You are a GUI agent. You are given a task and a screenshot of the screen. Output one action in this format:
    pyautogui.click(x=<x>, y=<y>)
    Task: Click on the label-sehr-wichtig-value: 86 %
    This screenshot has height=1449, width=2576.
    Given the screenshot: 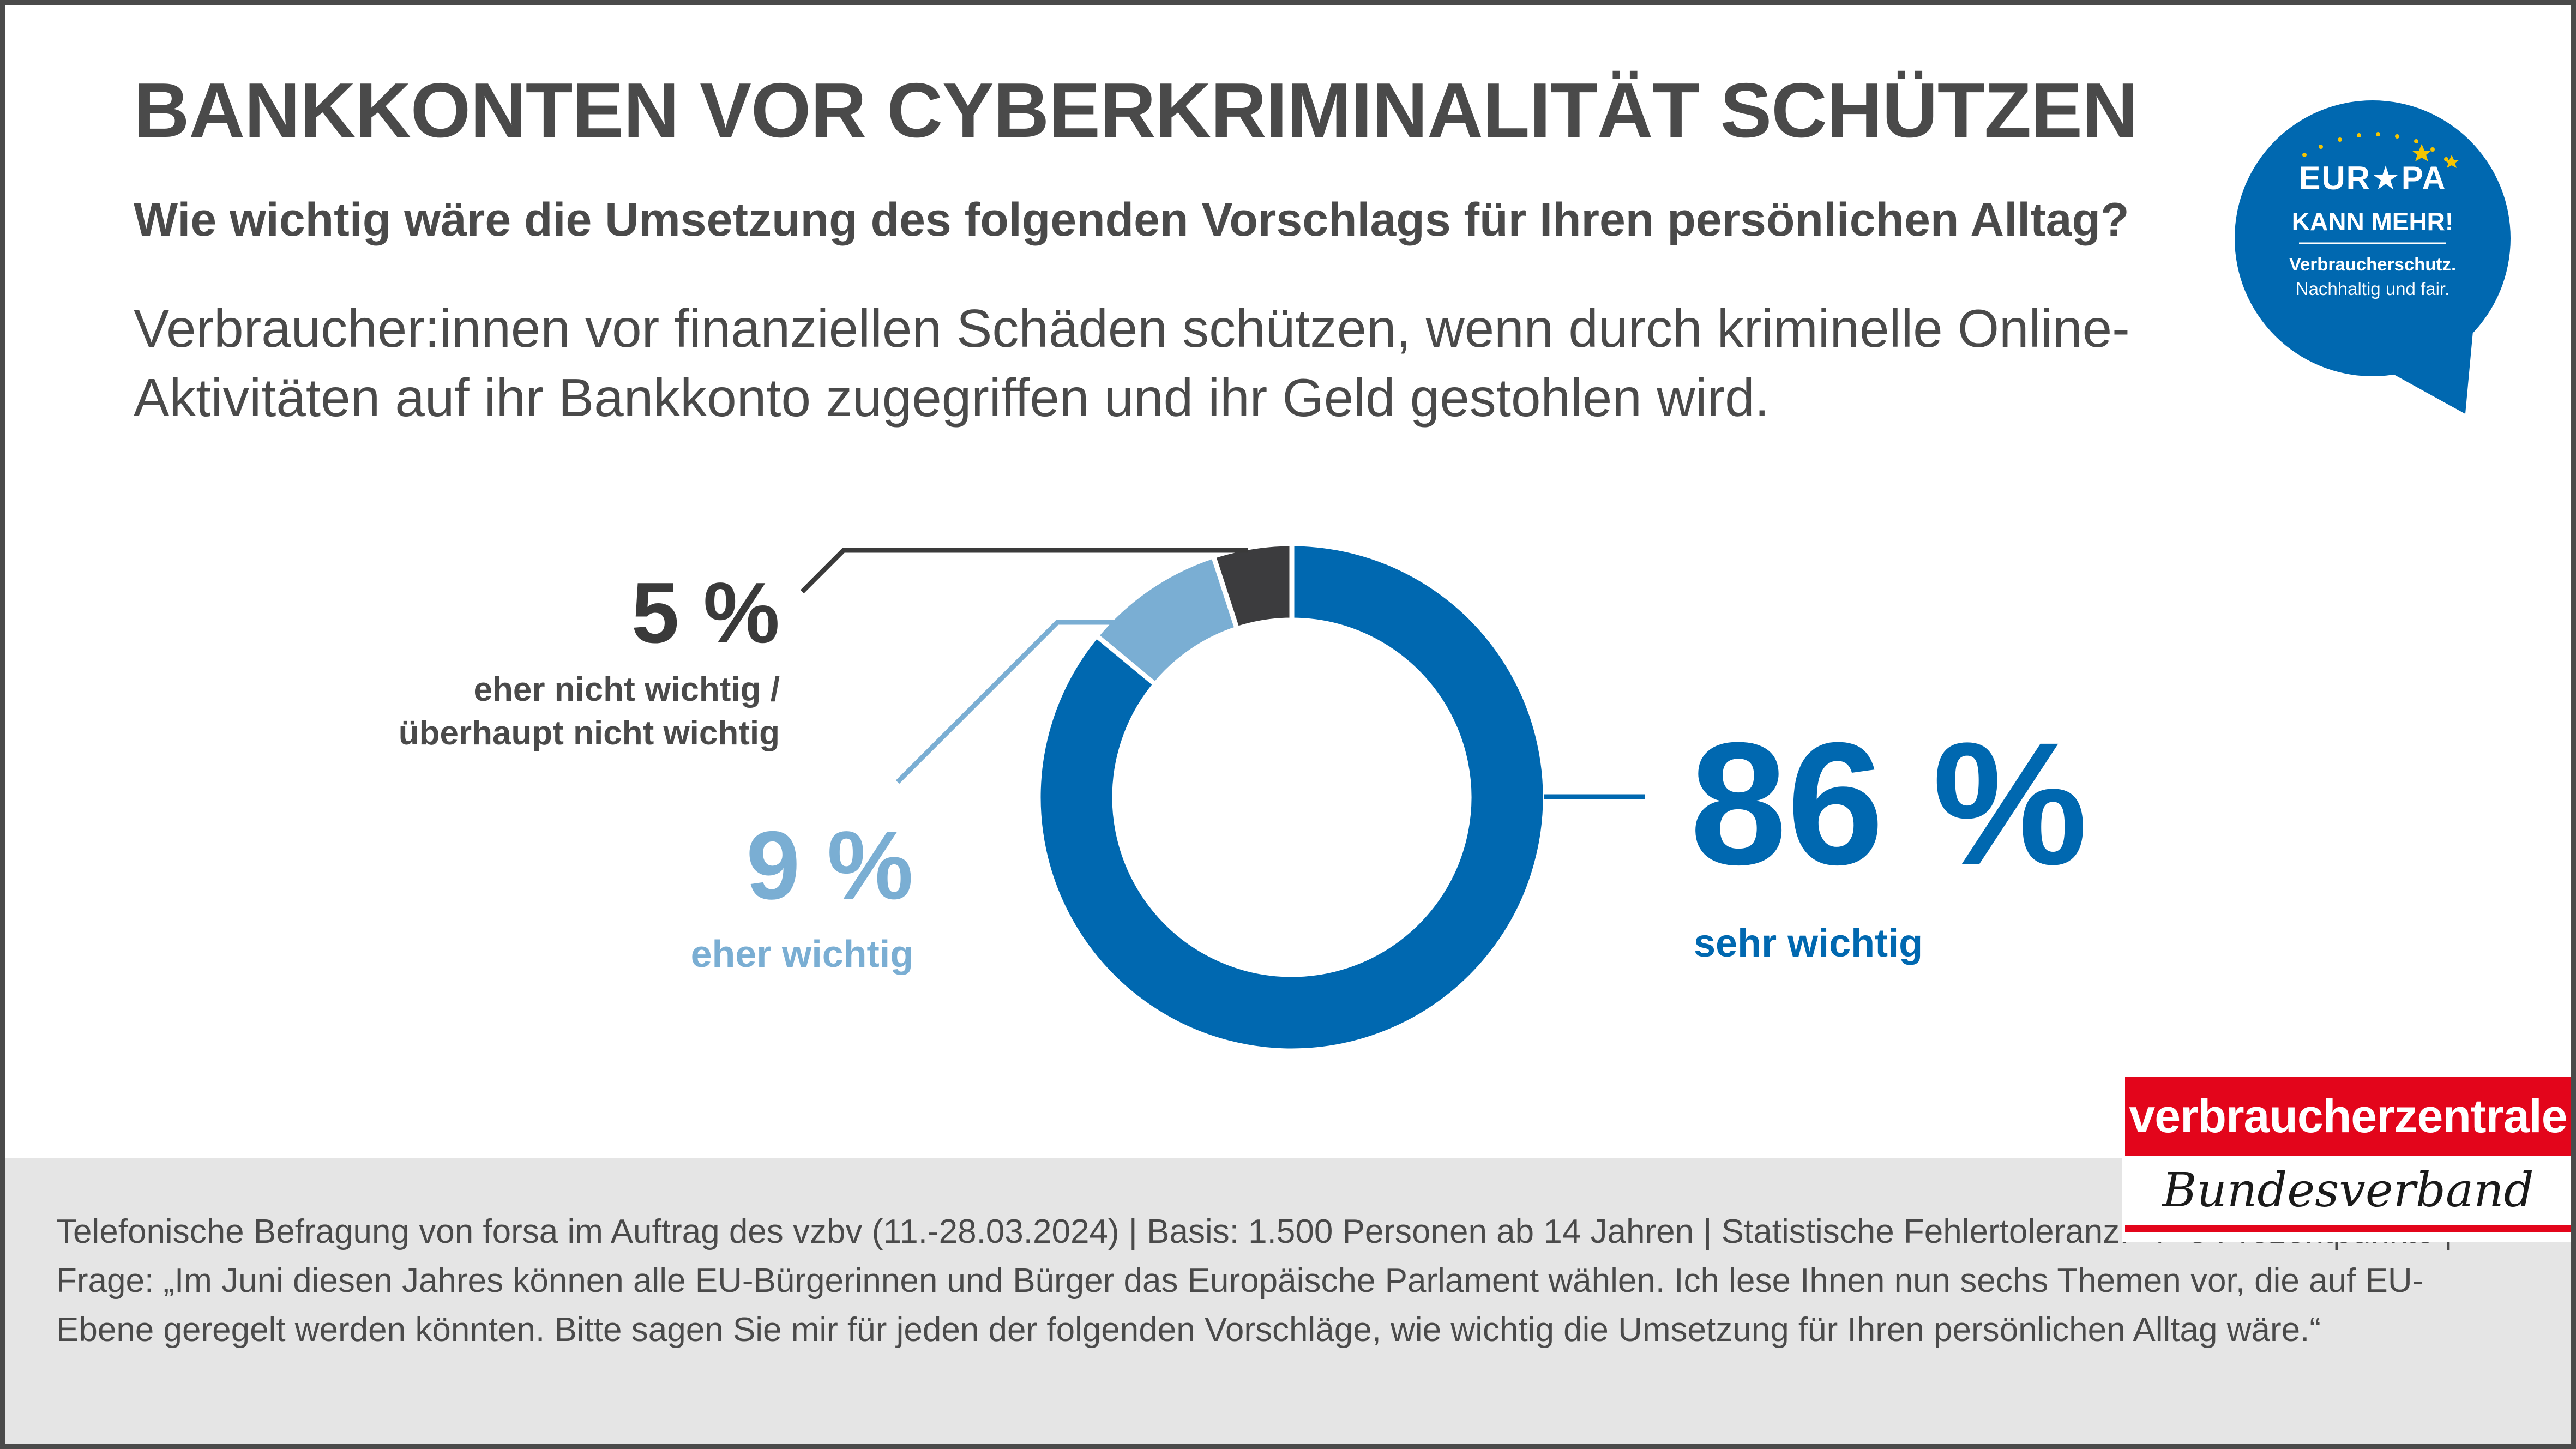 What is the action you would take?
    pyautogui.click(x=1889, y=803)
    